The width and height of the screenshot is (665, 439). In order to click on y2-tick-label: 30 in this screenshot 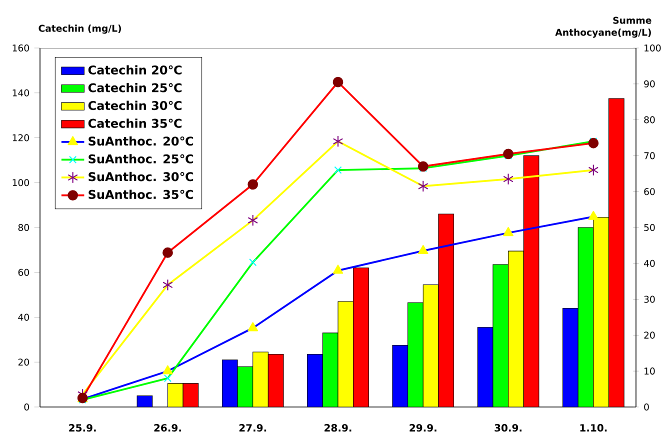, I will do `click(649, 299)`.